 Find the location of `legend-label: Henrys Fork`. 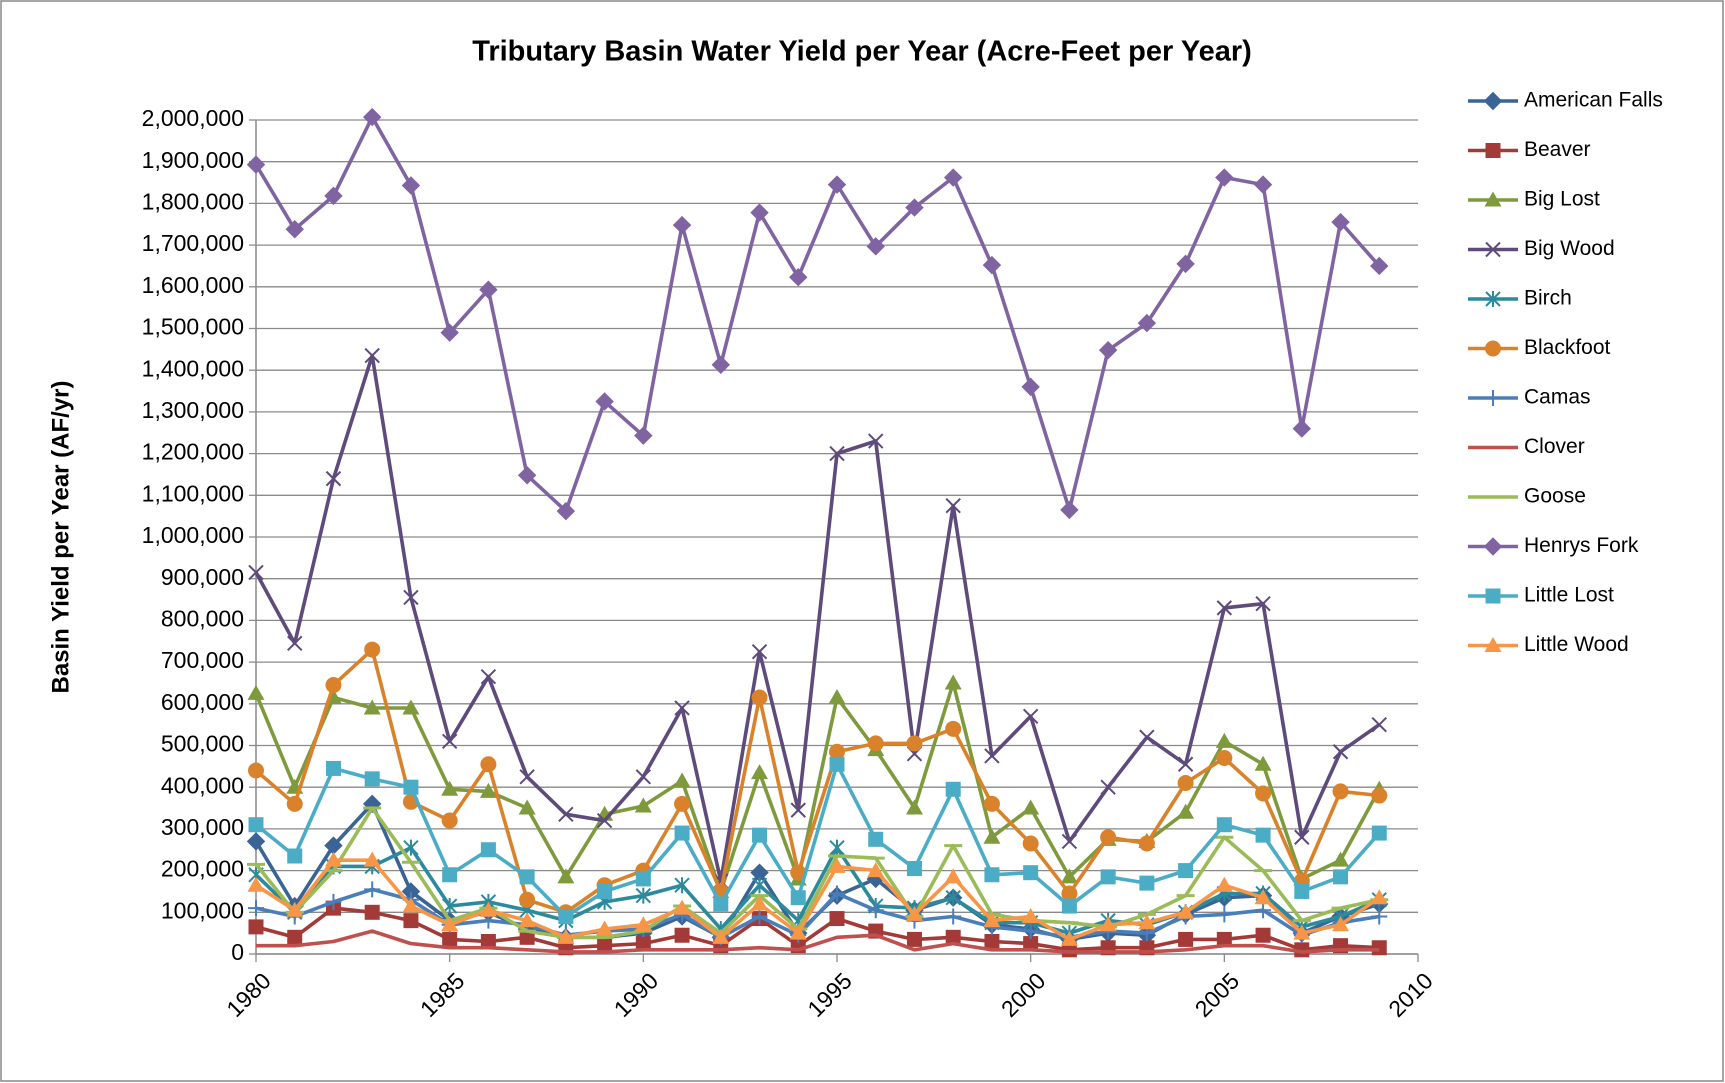

legend-label: Henrys Fork is located at coordinates (1581, 545).